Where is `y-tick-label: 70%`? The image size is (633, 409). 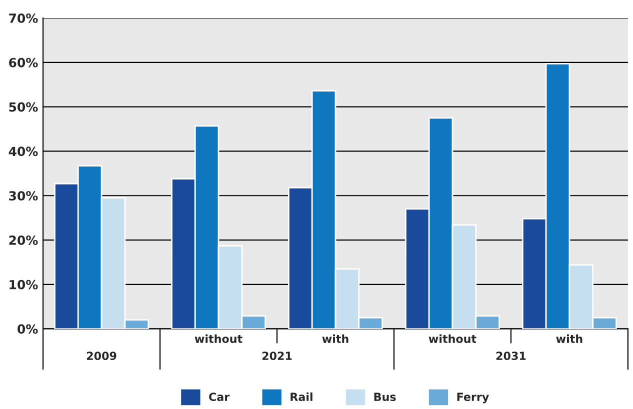 y-tick-label: 70% is located at coordinates (23, 18).